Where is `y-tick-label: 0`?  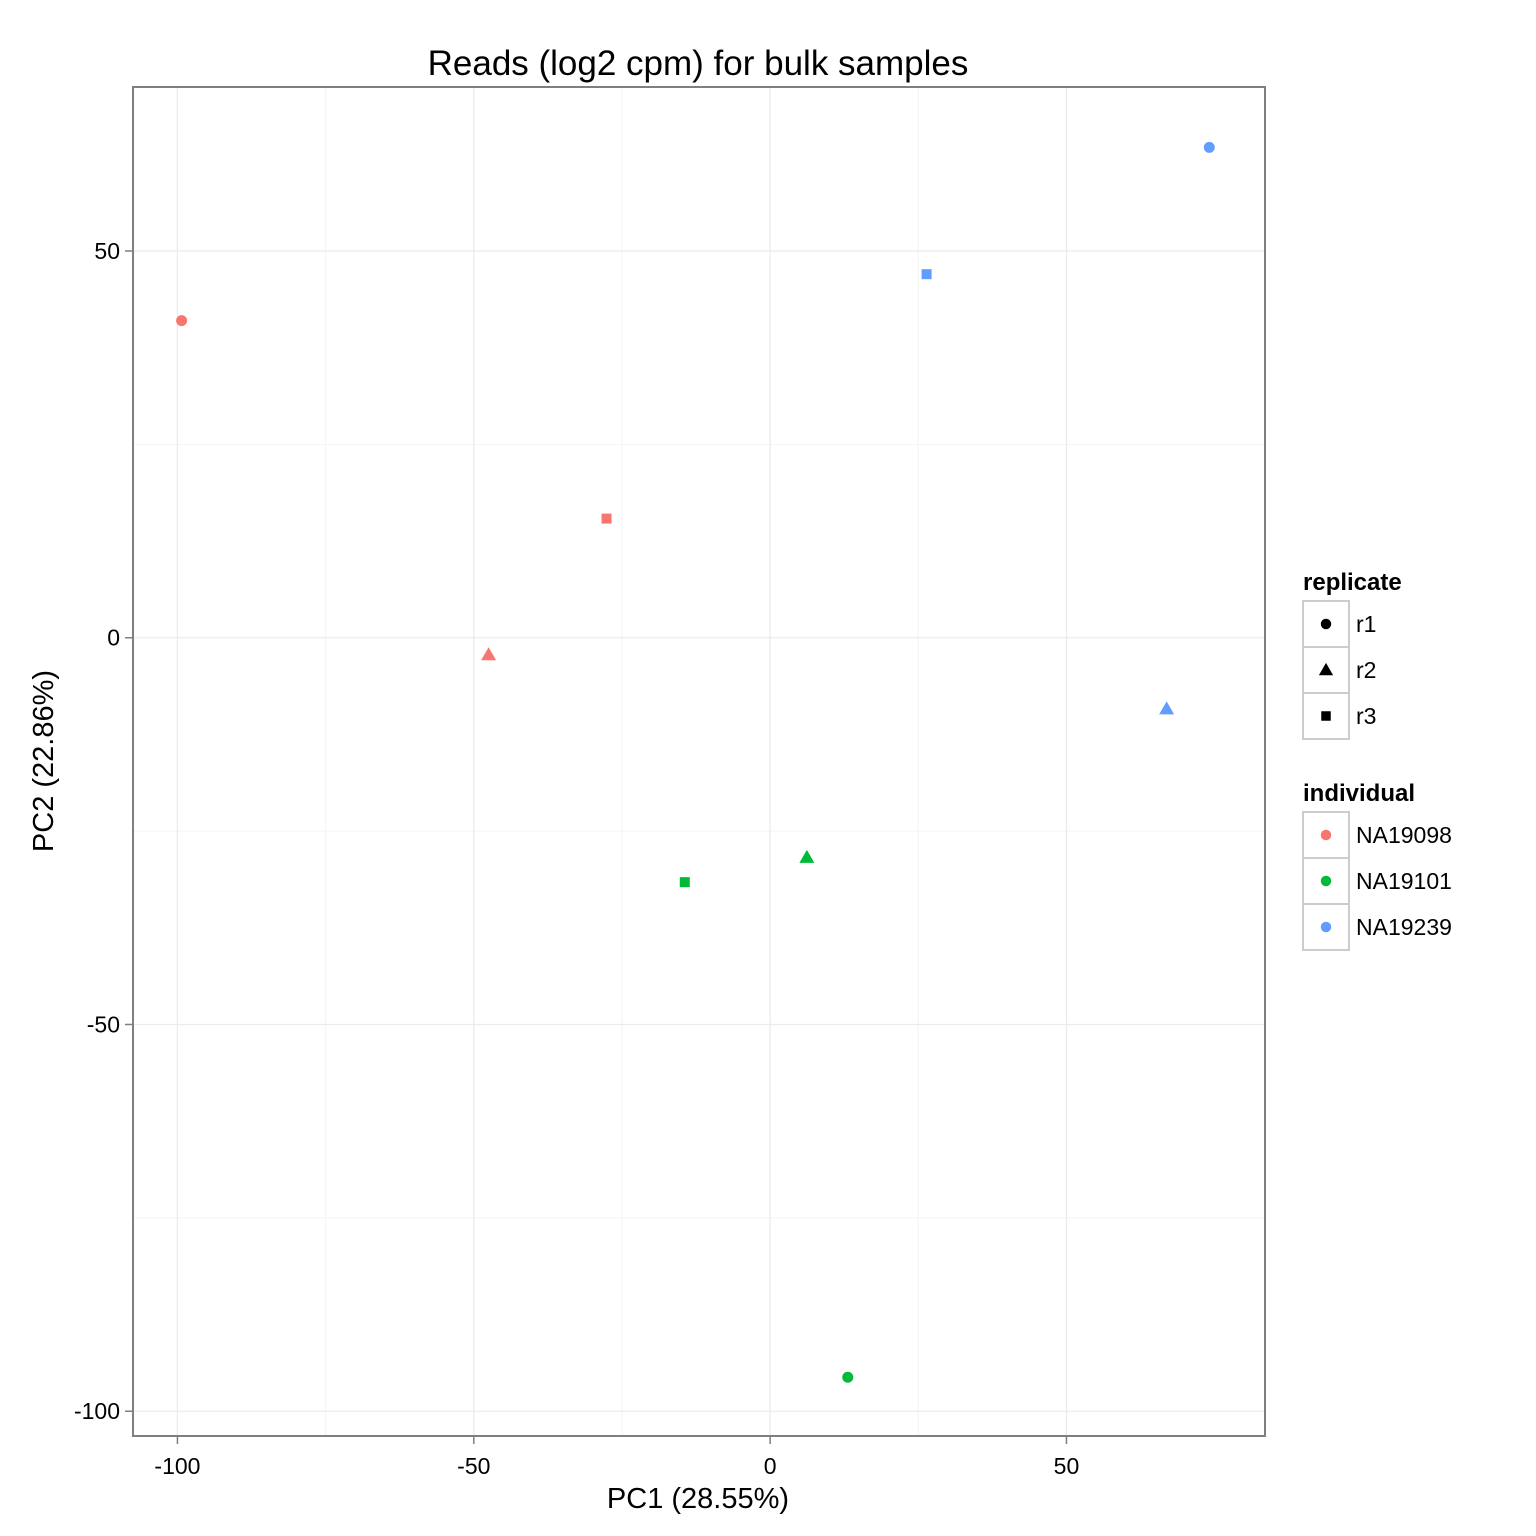 y-tick-label: 0 is located at coordinates (113, 638).